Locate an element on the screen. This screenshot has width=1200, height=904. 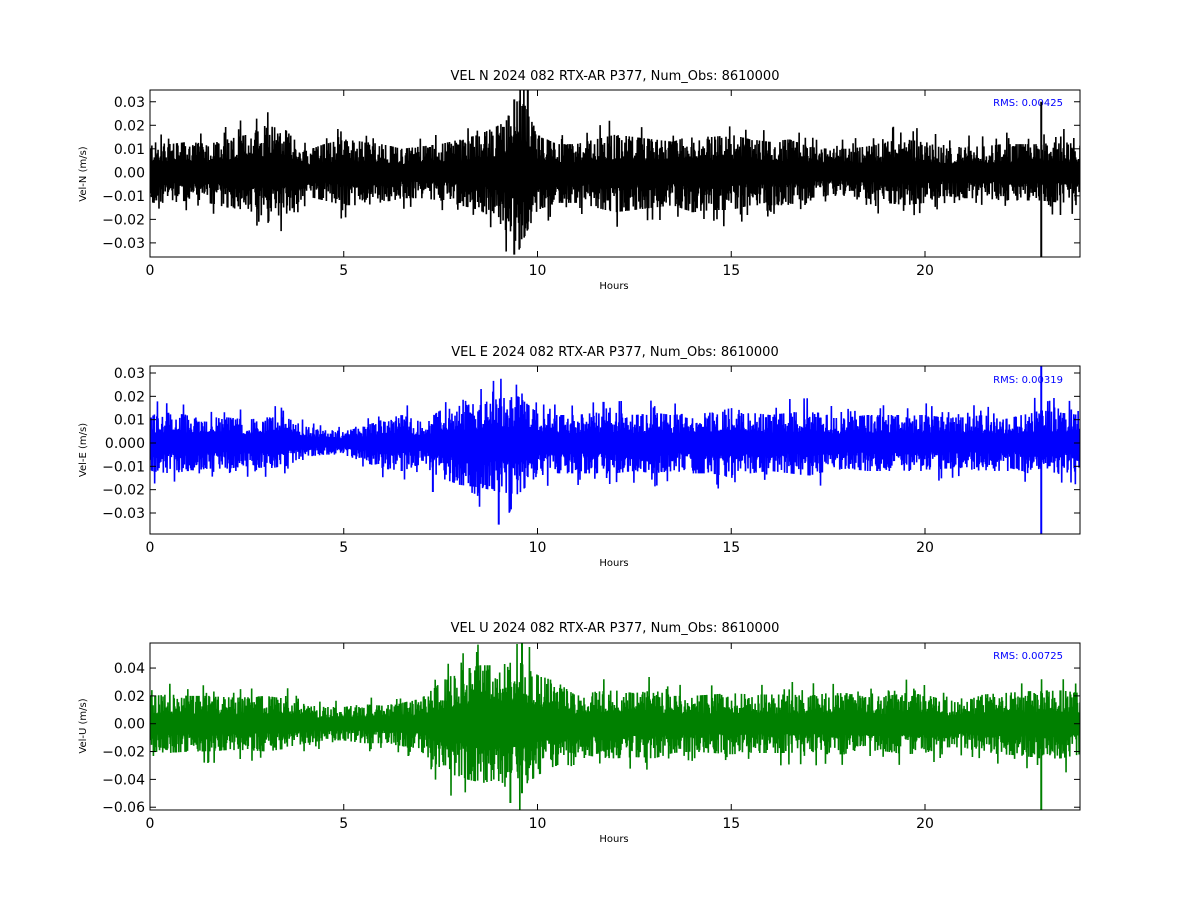
panel-1-xlabel: Hours is located at coordinates (613, 286).